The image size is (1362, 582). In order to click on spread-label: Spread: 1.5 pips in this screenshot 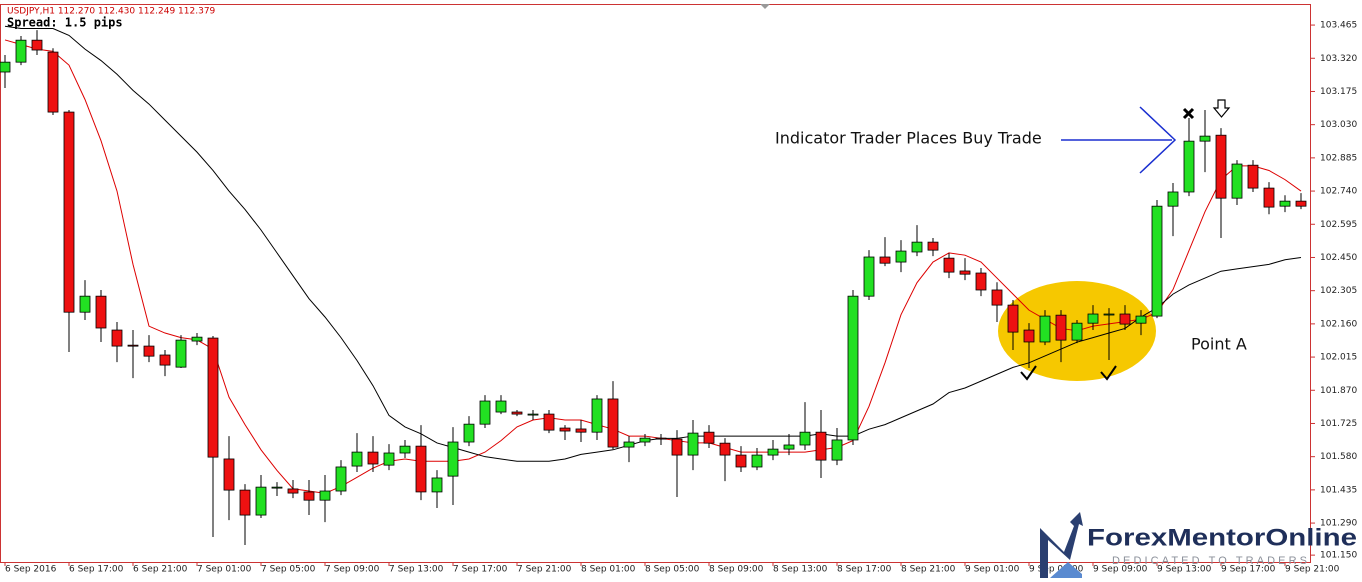, I will do `click(65, 23)`.